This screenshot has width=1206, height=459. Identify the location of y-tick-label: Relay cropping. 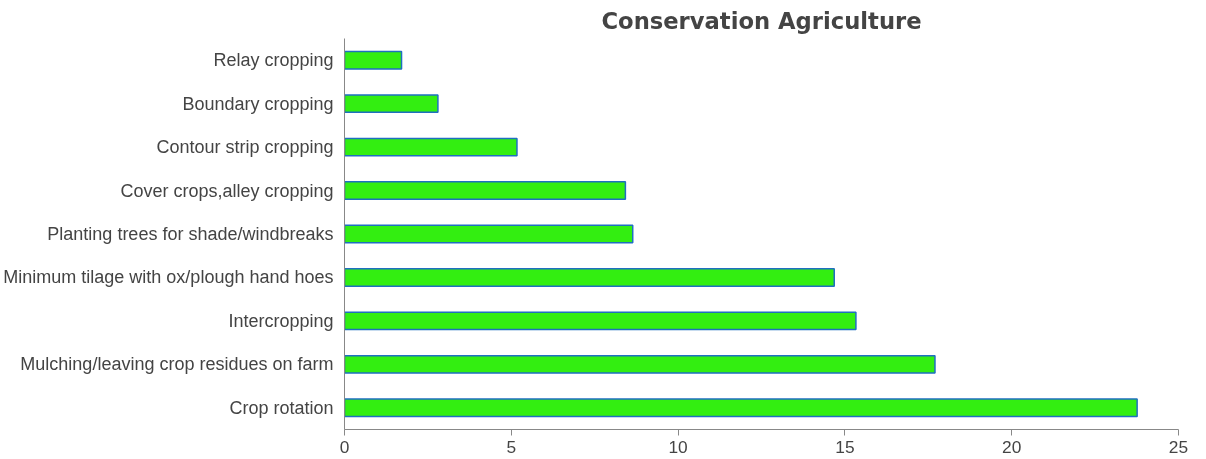
(273, 60).